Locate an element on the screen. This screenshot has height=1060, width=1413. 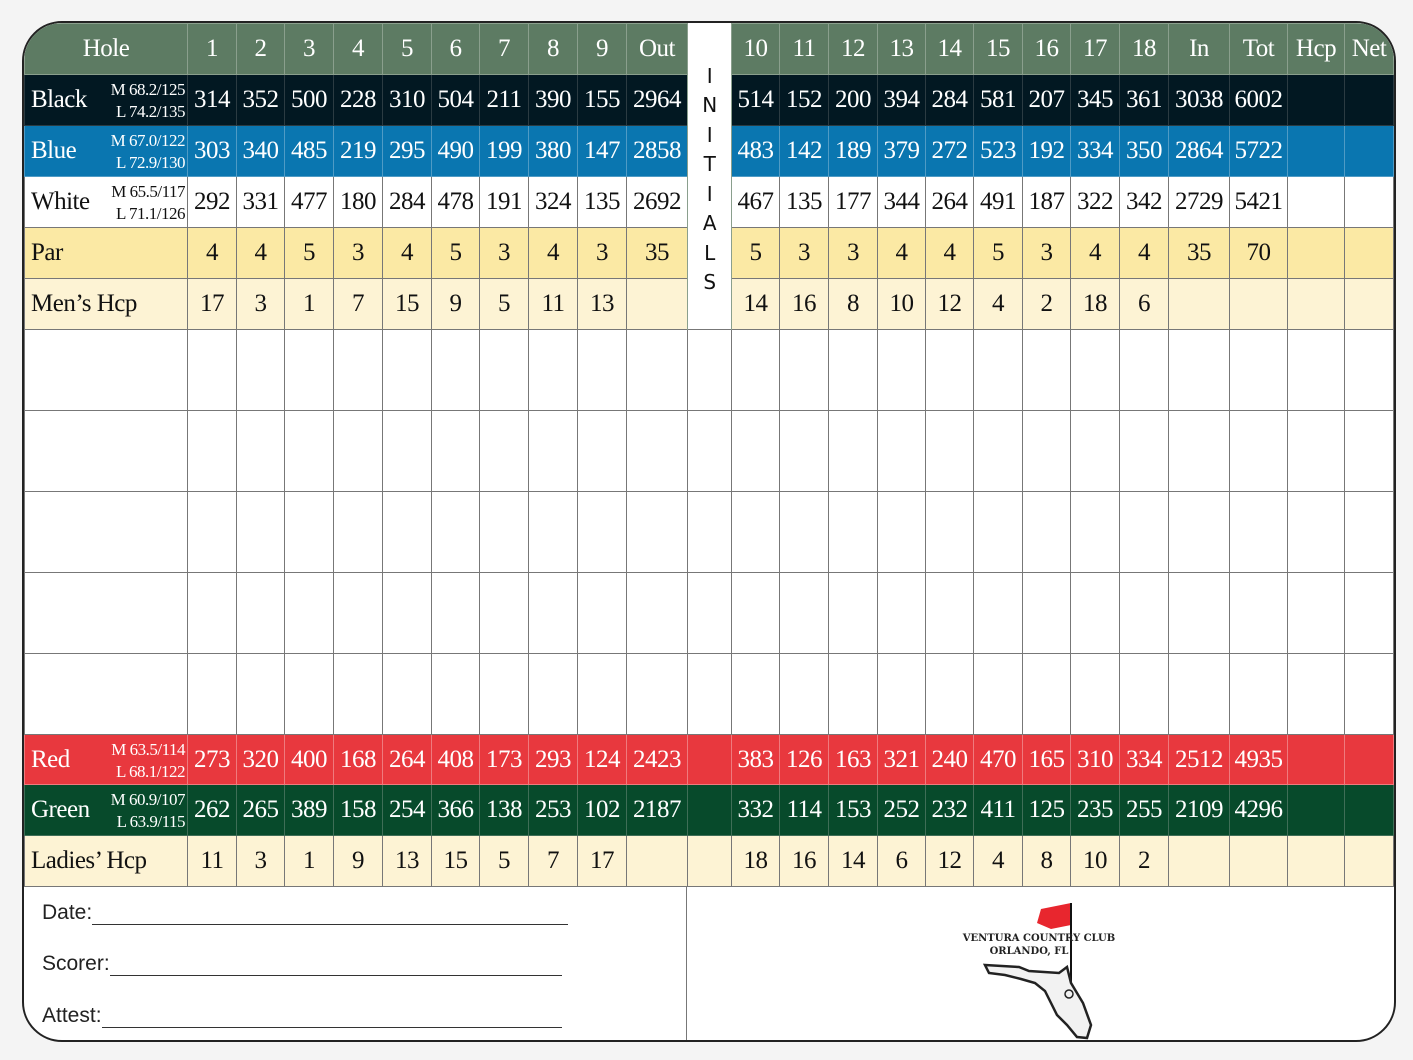
scorer-field: Scorer: is located at coordinates (302, 964).